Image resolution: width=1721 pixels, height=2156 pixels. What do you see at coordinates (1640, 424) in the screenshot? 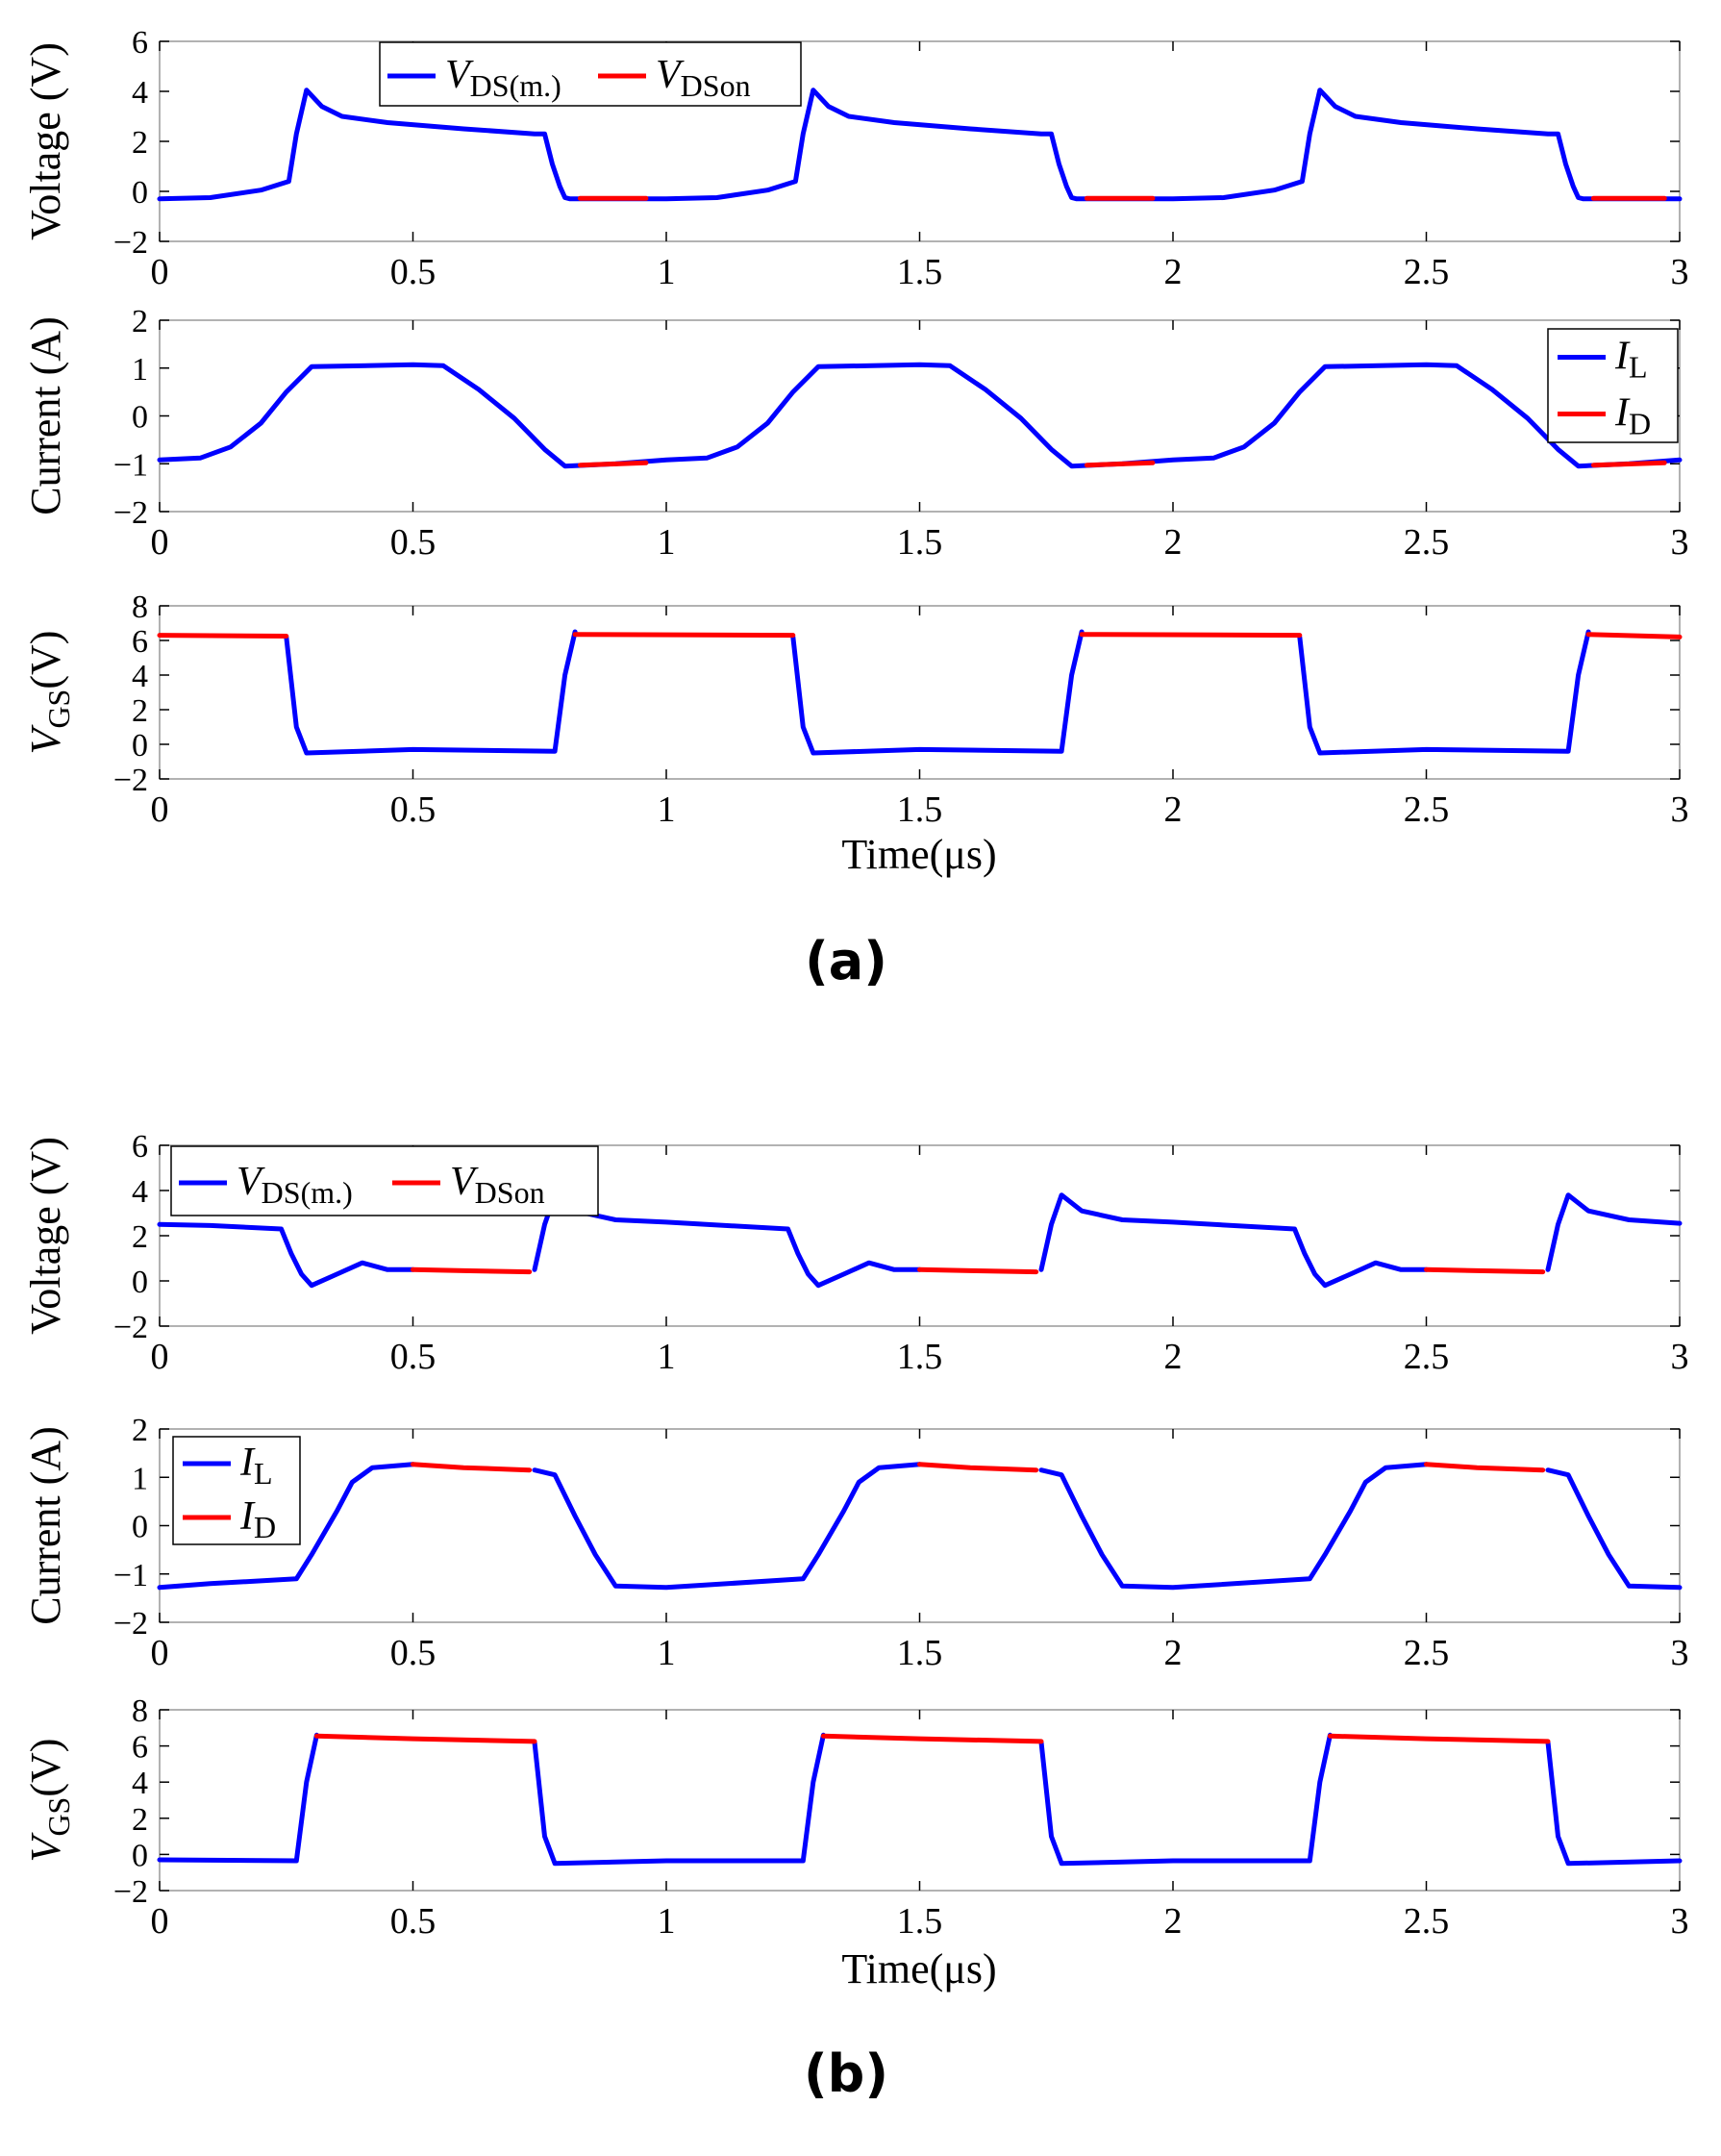
I see `legend-label-sub: D` at bounding box center [1640, 424].